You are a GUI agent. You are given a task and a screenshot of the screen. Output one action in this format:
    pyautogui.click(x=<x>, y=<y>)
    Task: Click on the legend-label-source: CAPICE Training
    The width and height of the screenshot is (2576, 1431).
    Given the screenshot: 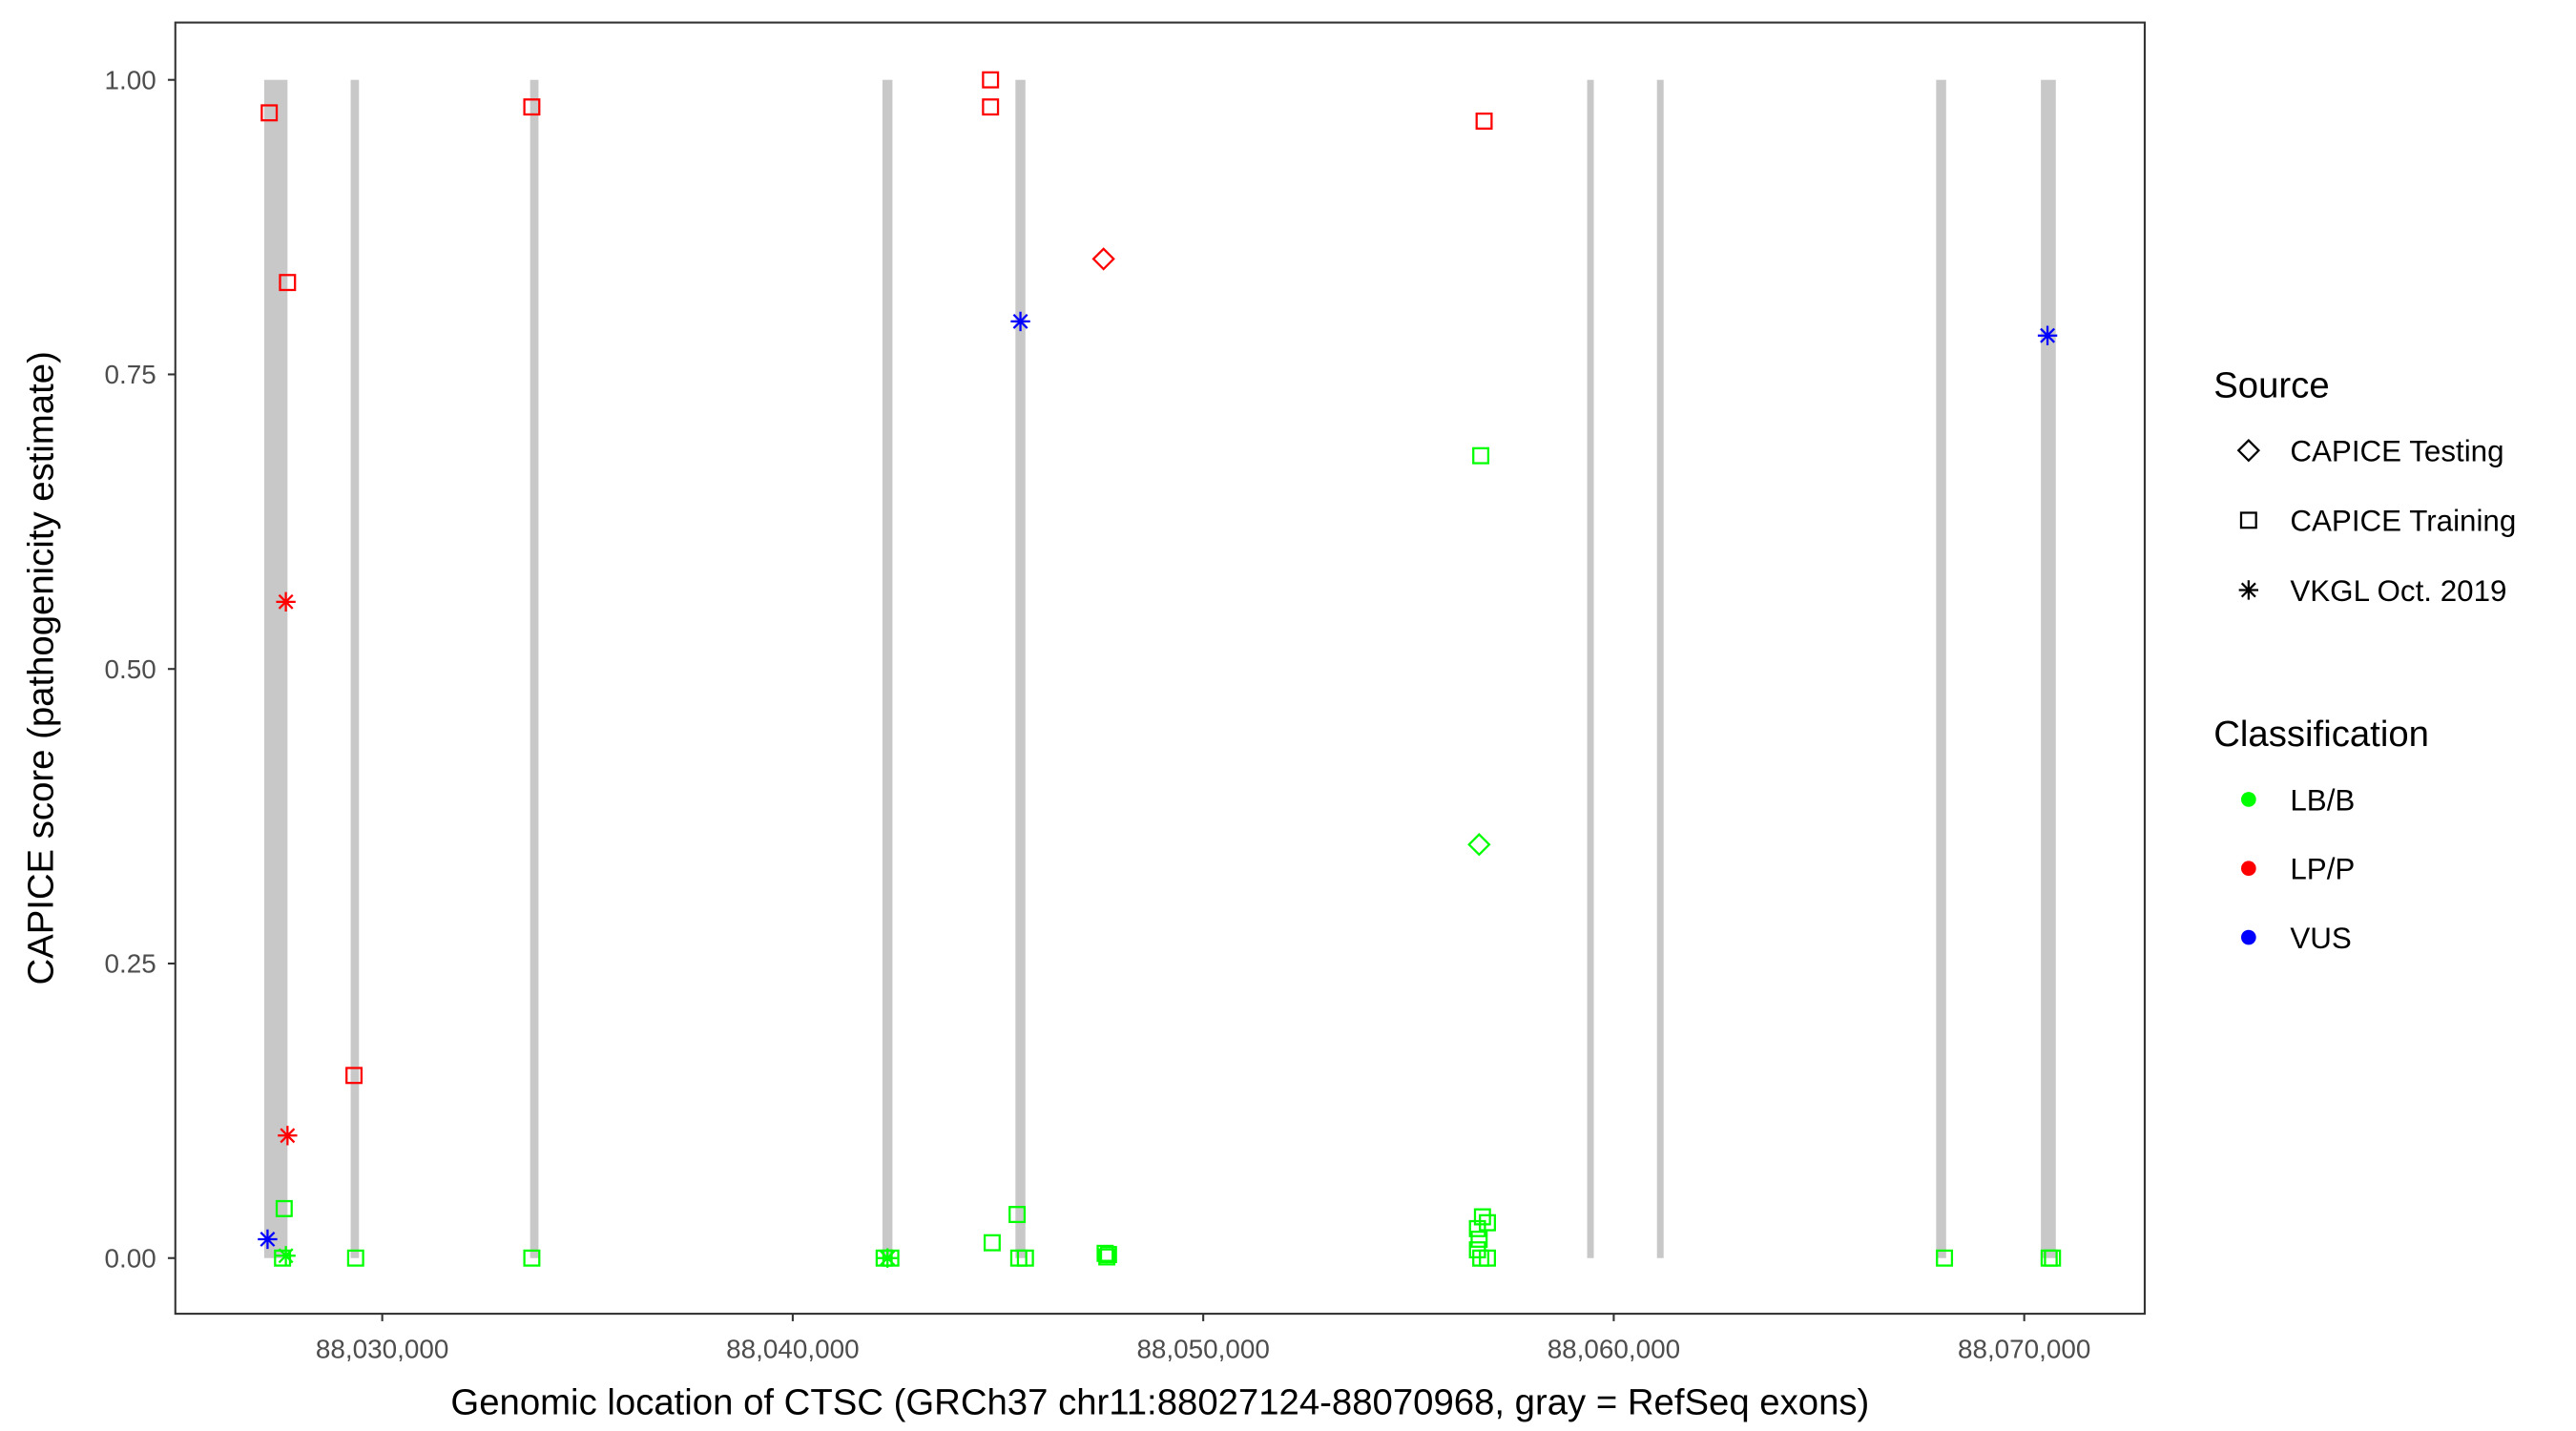 What is the action you would take?
    pyautogui.click(x=2403, y=521)
    